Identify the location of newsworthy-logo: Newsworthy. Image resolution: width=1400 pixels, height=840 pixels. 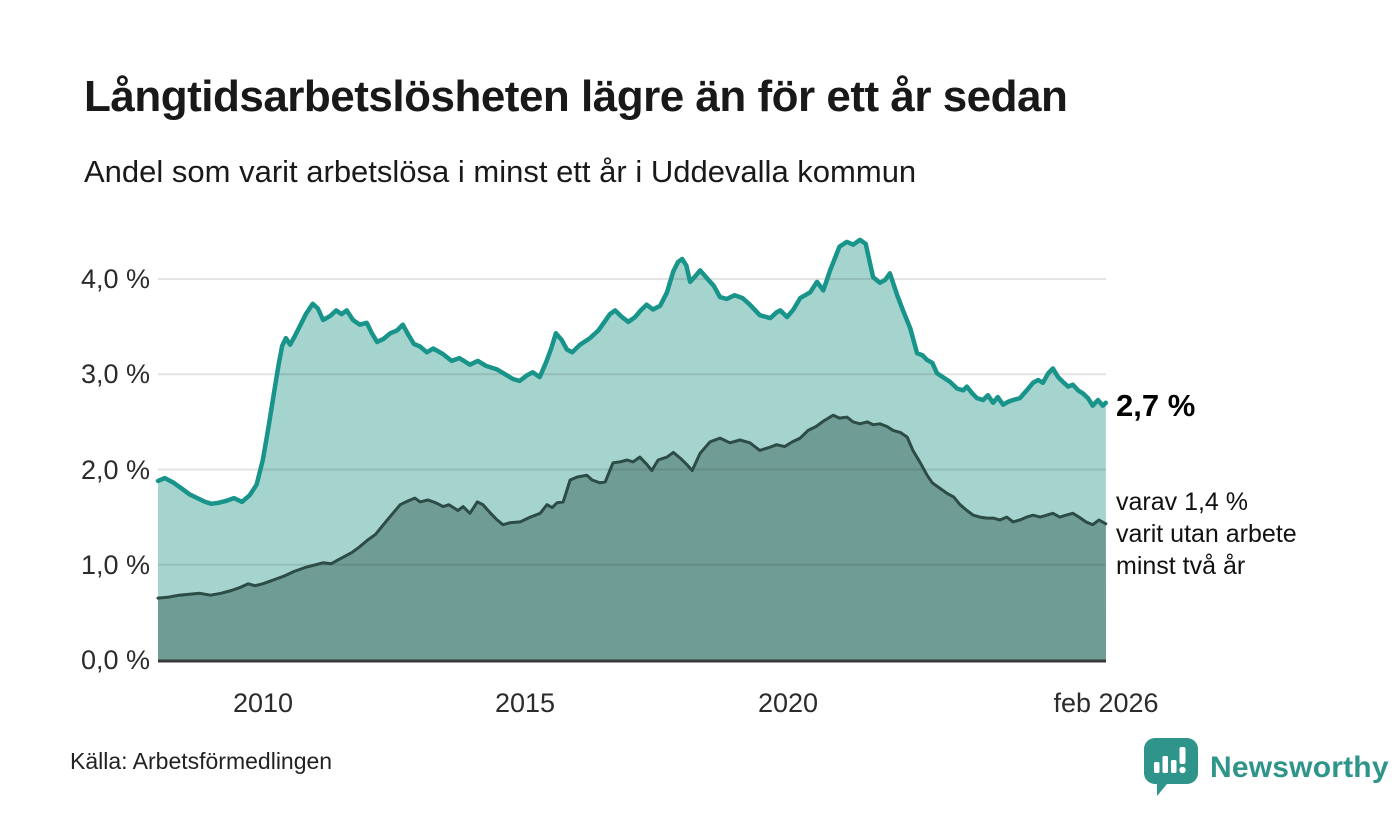
(1266, 768).